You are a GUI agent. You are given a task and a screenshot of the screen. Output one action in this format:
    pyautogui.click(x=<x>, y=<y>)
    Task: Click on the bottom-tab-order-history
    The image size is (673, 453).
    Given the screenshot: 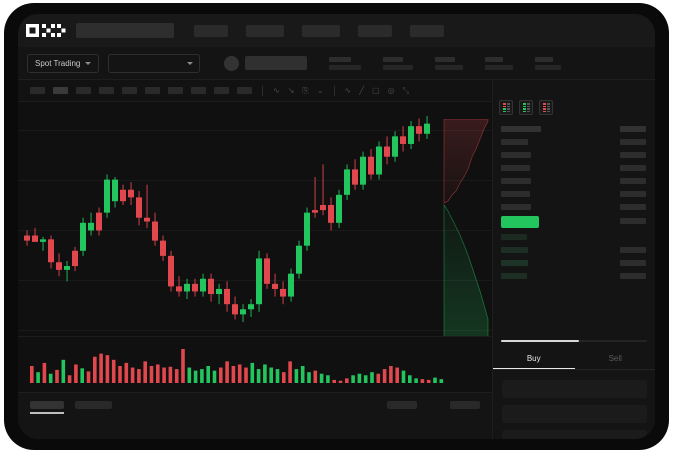 What is the action you would take?
    pyautogui.click(x=93, y=405)
    